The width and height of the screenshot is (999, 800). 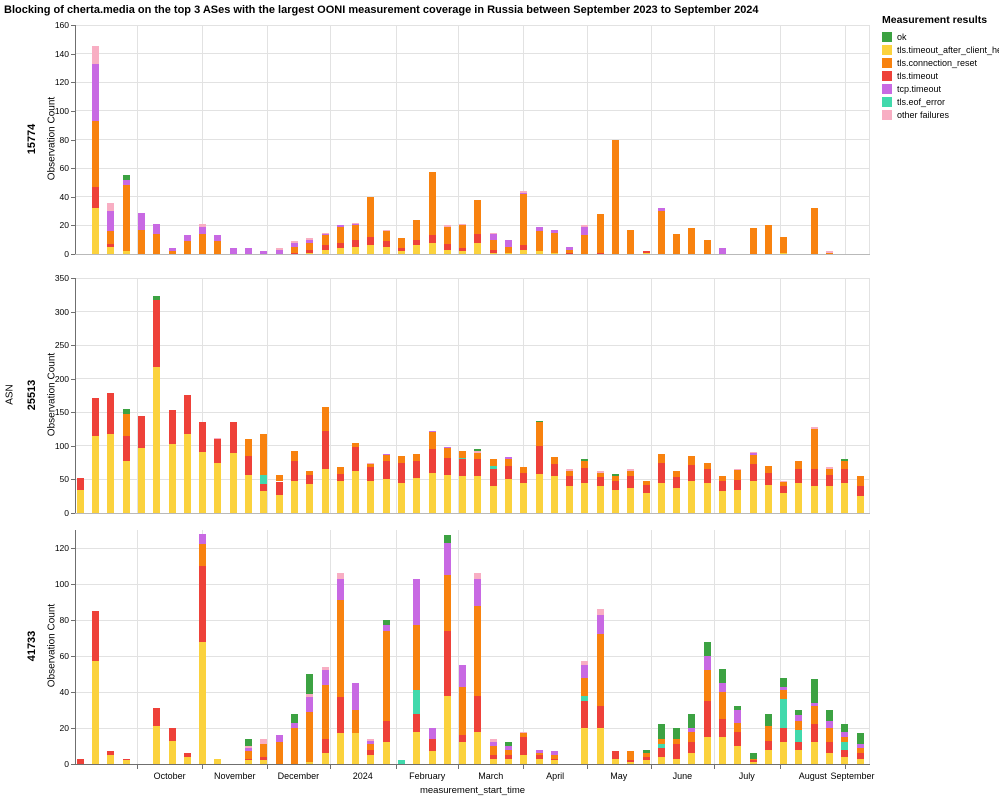 I want to click on y-tick-label: 120, so click(x=61, y=82).